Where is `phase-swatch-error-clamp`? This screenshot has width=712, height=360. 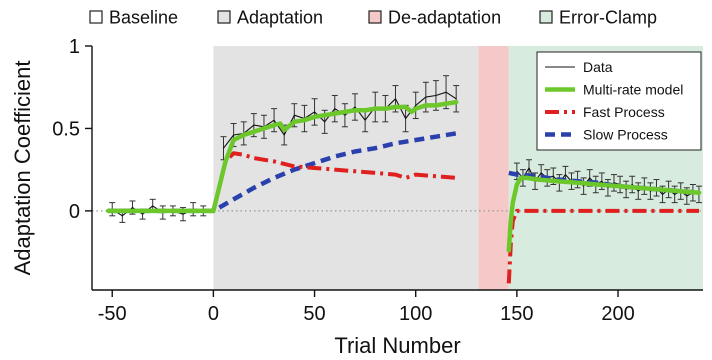
phase-swatch-error-clamp is located at coordinates (546, 17).